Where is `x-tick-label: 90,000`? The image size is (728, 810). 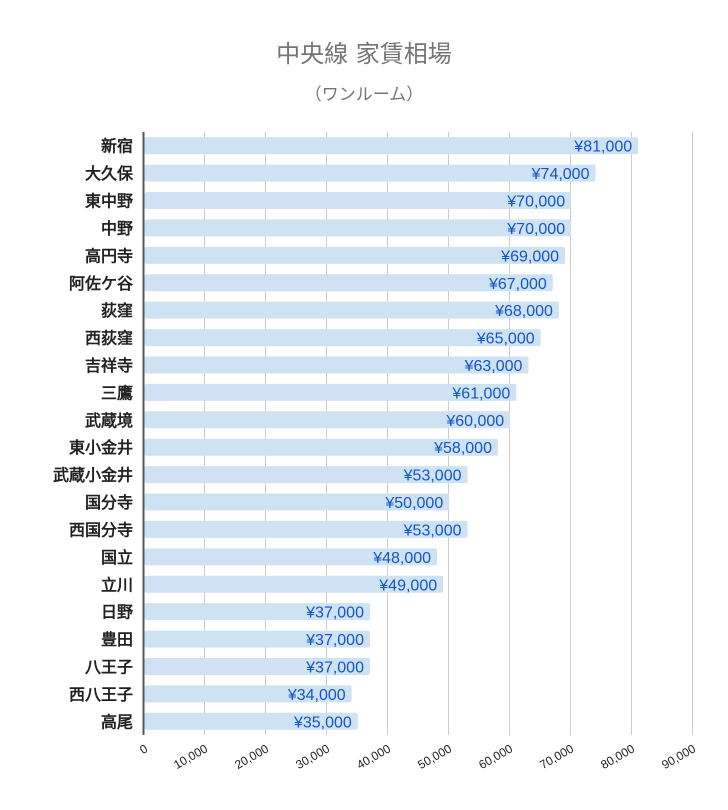 x-tick-label: 90,000 is located at coordinates (678, 756).